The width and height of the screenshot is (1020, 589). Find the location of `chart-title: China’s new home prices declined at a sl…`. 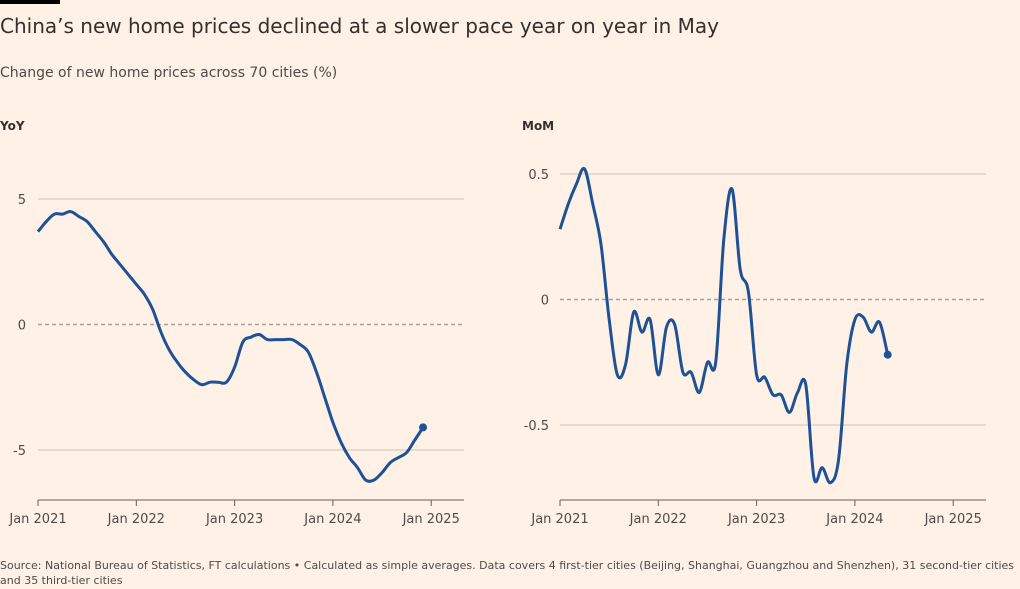

chart-title: China’s new home prices declined at a sl… is located at coordinates (360, 26).